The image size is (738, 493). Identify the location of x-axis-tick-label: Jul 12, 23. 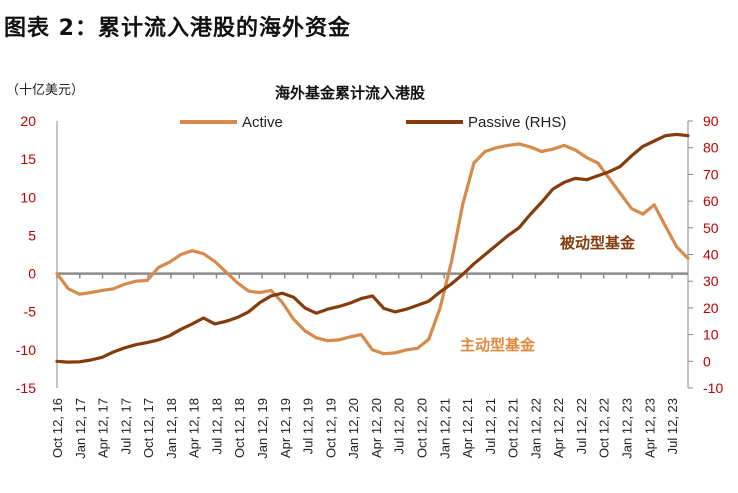
(672, 426).